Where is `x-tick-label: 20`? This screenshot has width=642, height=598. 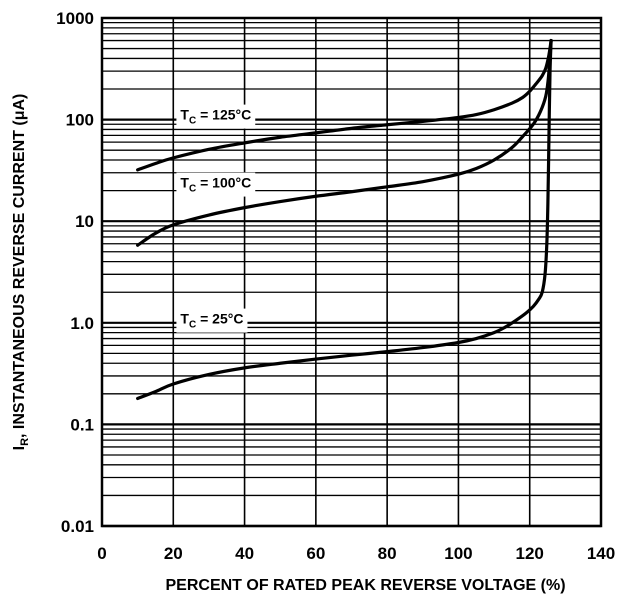
x-tick-label: 20 is located at coordinates (173, 553).